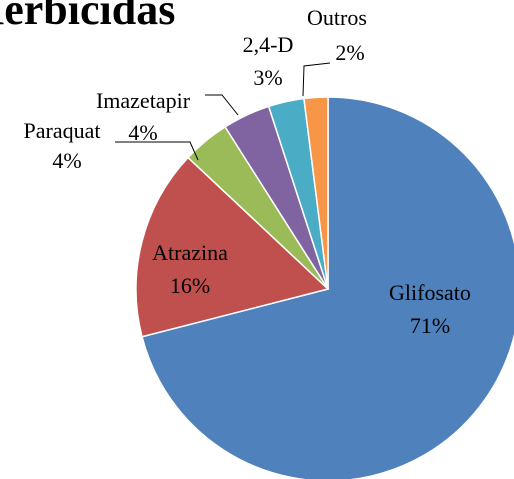 The width and height of the screenshot is (514, 479). What do you see at coordinates (143, 100) in the screenshot?
I see `slice-label: Imazetapir` at bounding box center [143, 100].